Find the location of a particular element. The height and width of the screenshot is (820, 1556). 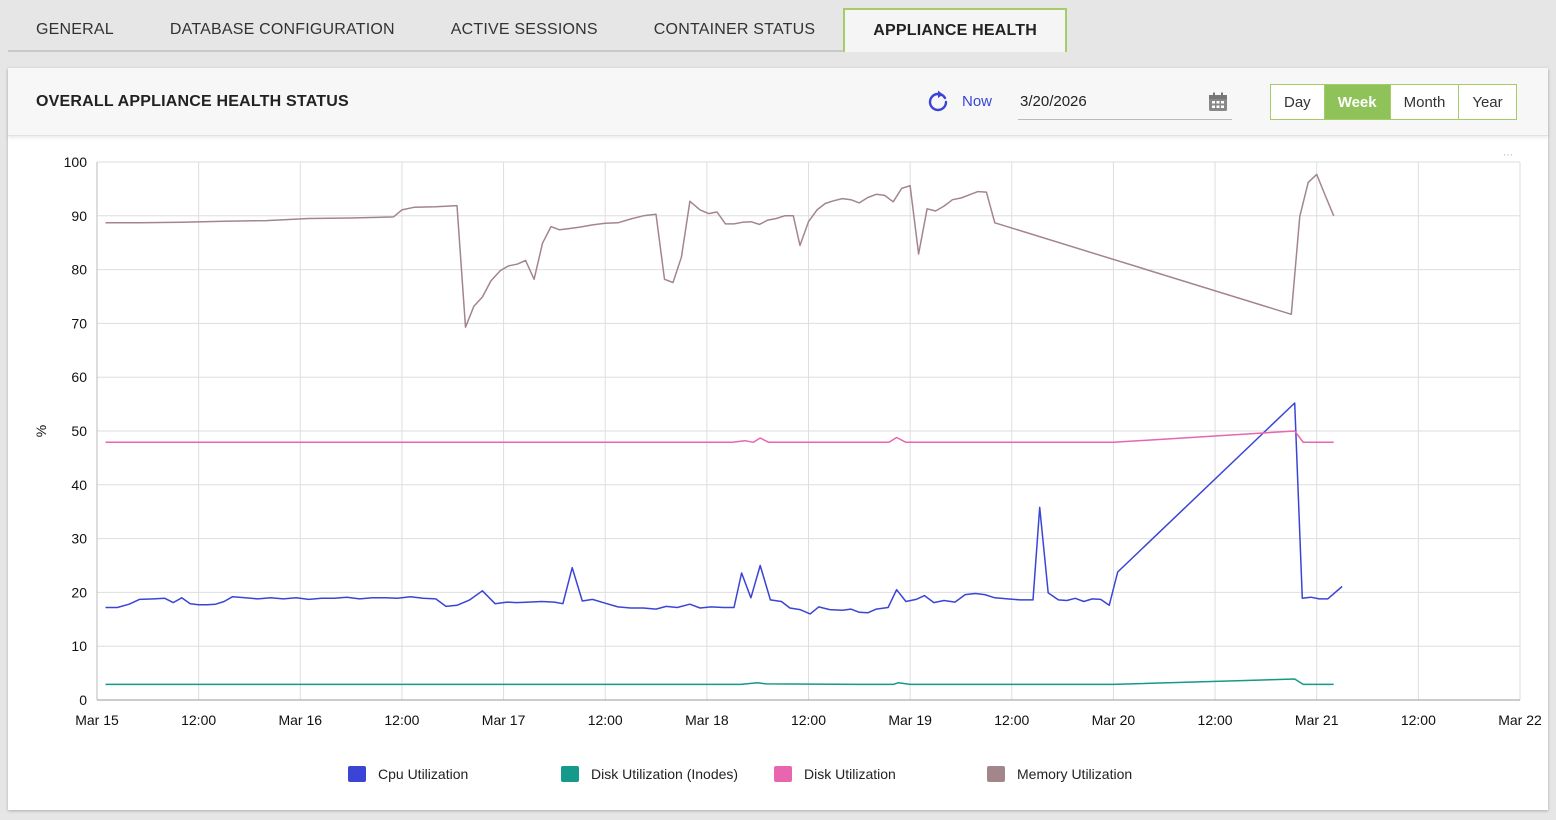

tab-general: GENERAL is located at coordinates (75, 31).